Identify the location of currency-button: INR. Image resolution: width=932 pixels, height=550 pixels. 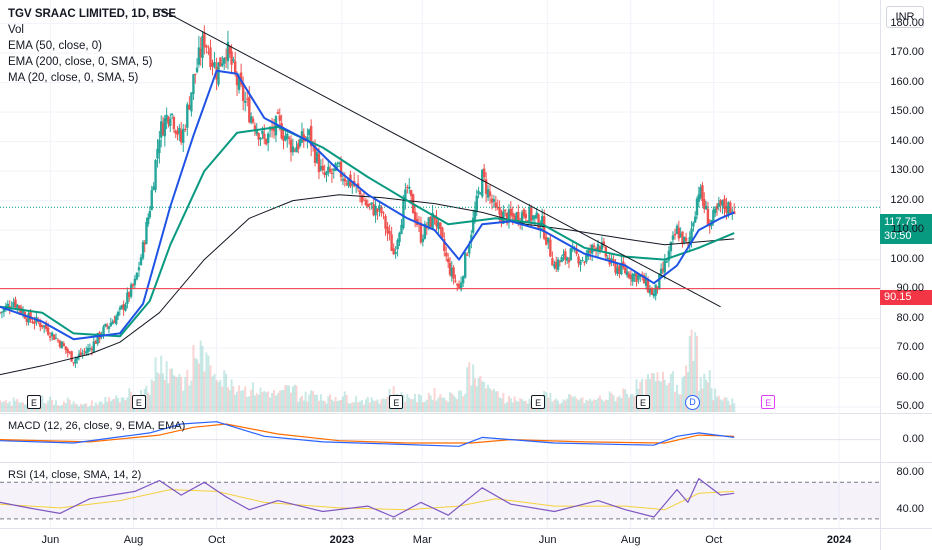
(905, 17).